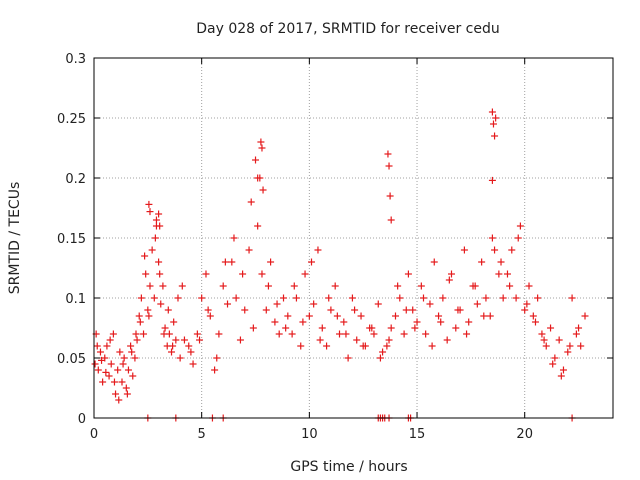 The image size is (640, 480). I want to click on y-tick-label: 0.2, so click(75, 179).